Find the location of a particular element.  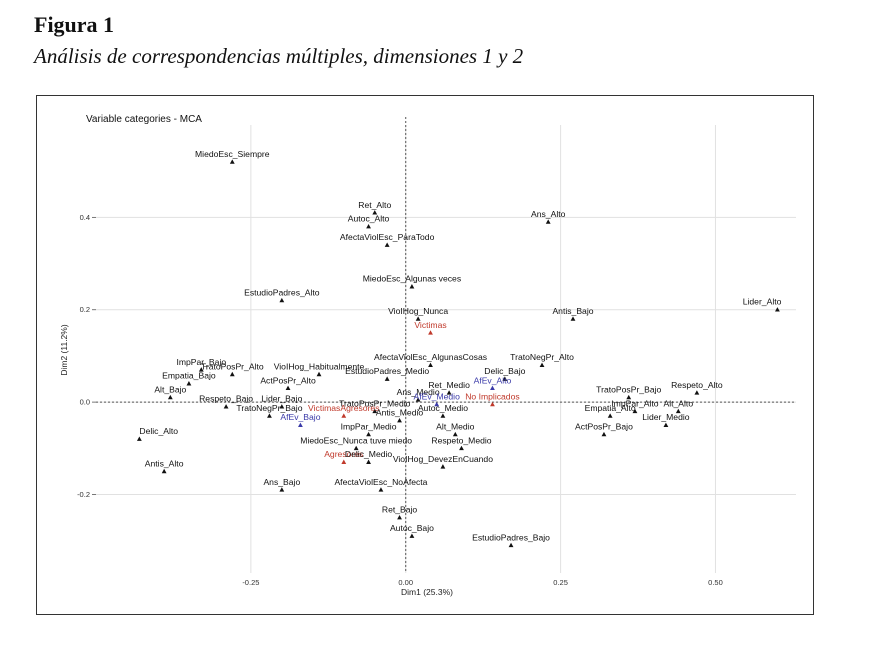

point-label: MiedoEsc_Siempre is located at coordinates (232, 154).